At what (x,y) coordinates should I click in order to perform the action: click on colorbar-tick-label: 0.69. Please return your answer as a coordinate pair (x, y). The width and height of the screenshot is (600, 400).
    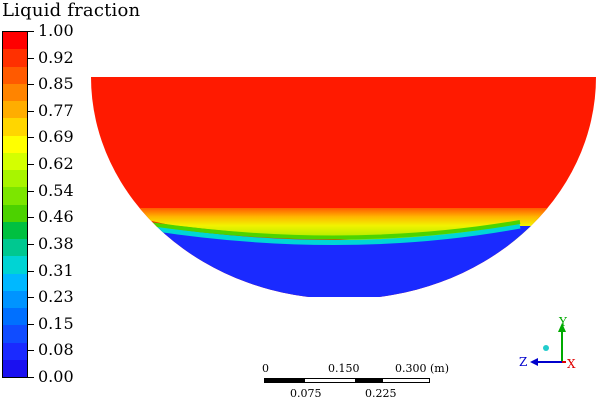
    Looking at the image, I should click on (56, 137).